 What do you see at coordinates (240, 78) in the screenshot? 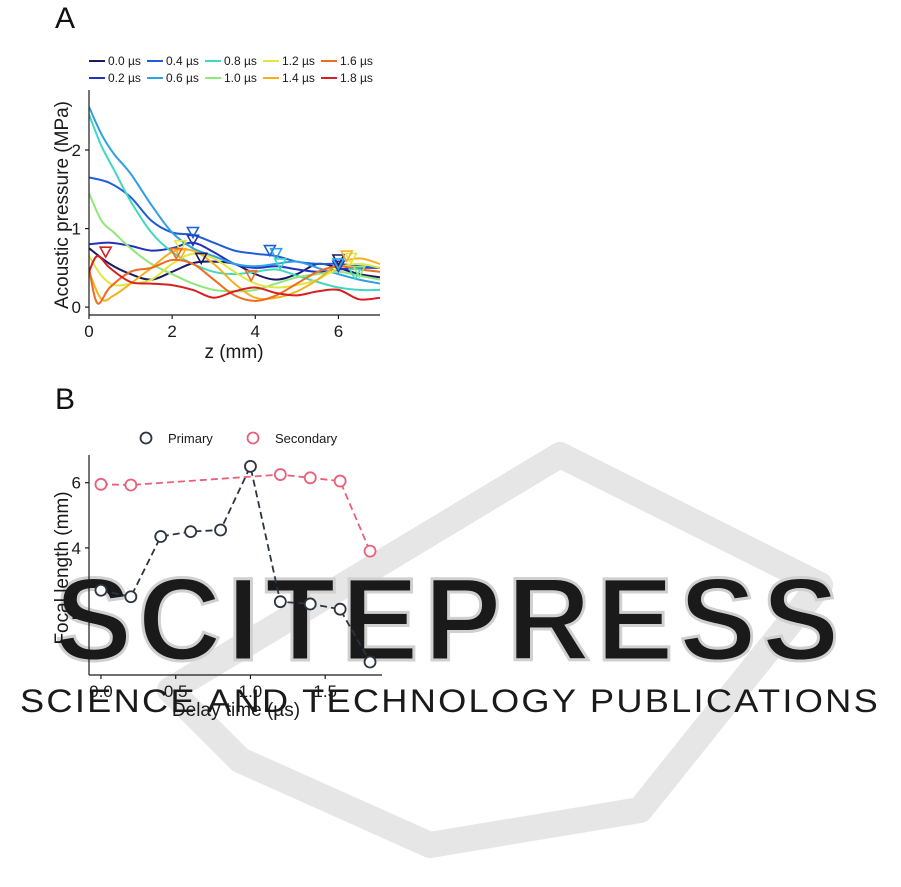
I see `legend-label-5: 1.0 µs` at bounding box center [240, 78].